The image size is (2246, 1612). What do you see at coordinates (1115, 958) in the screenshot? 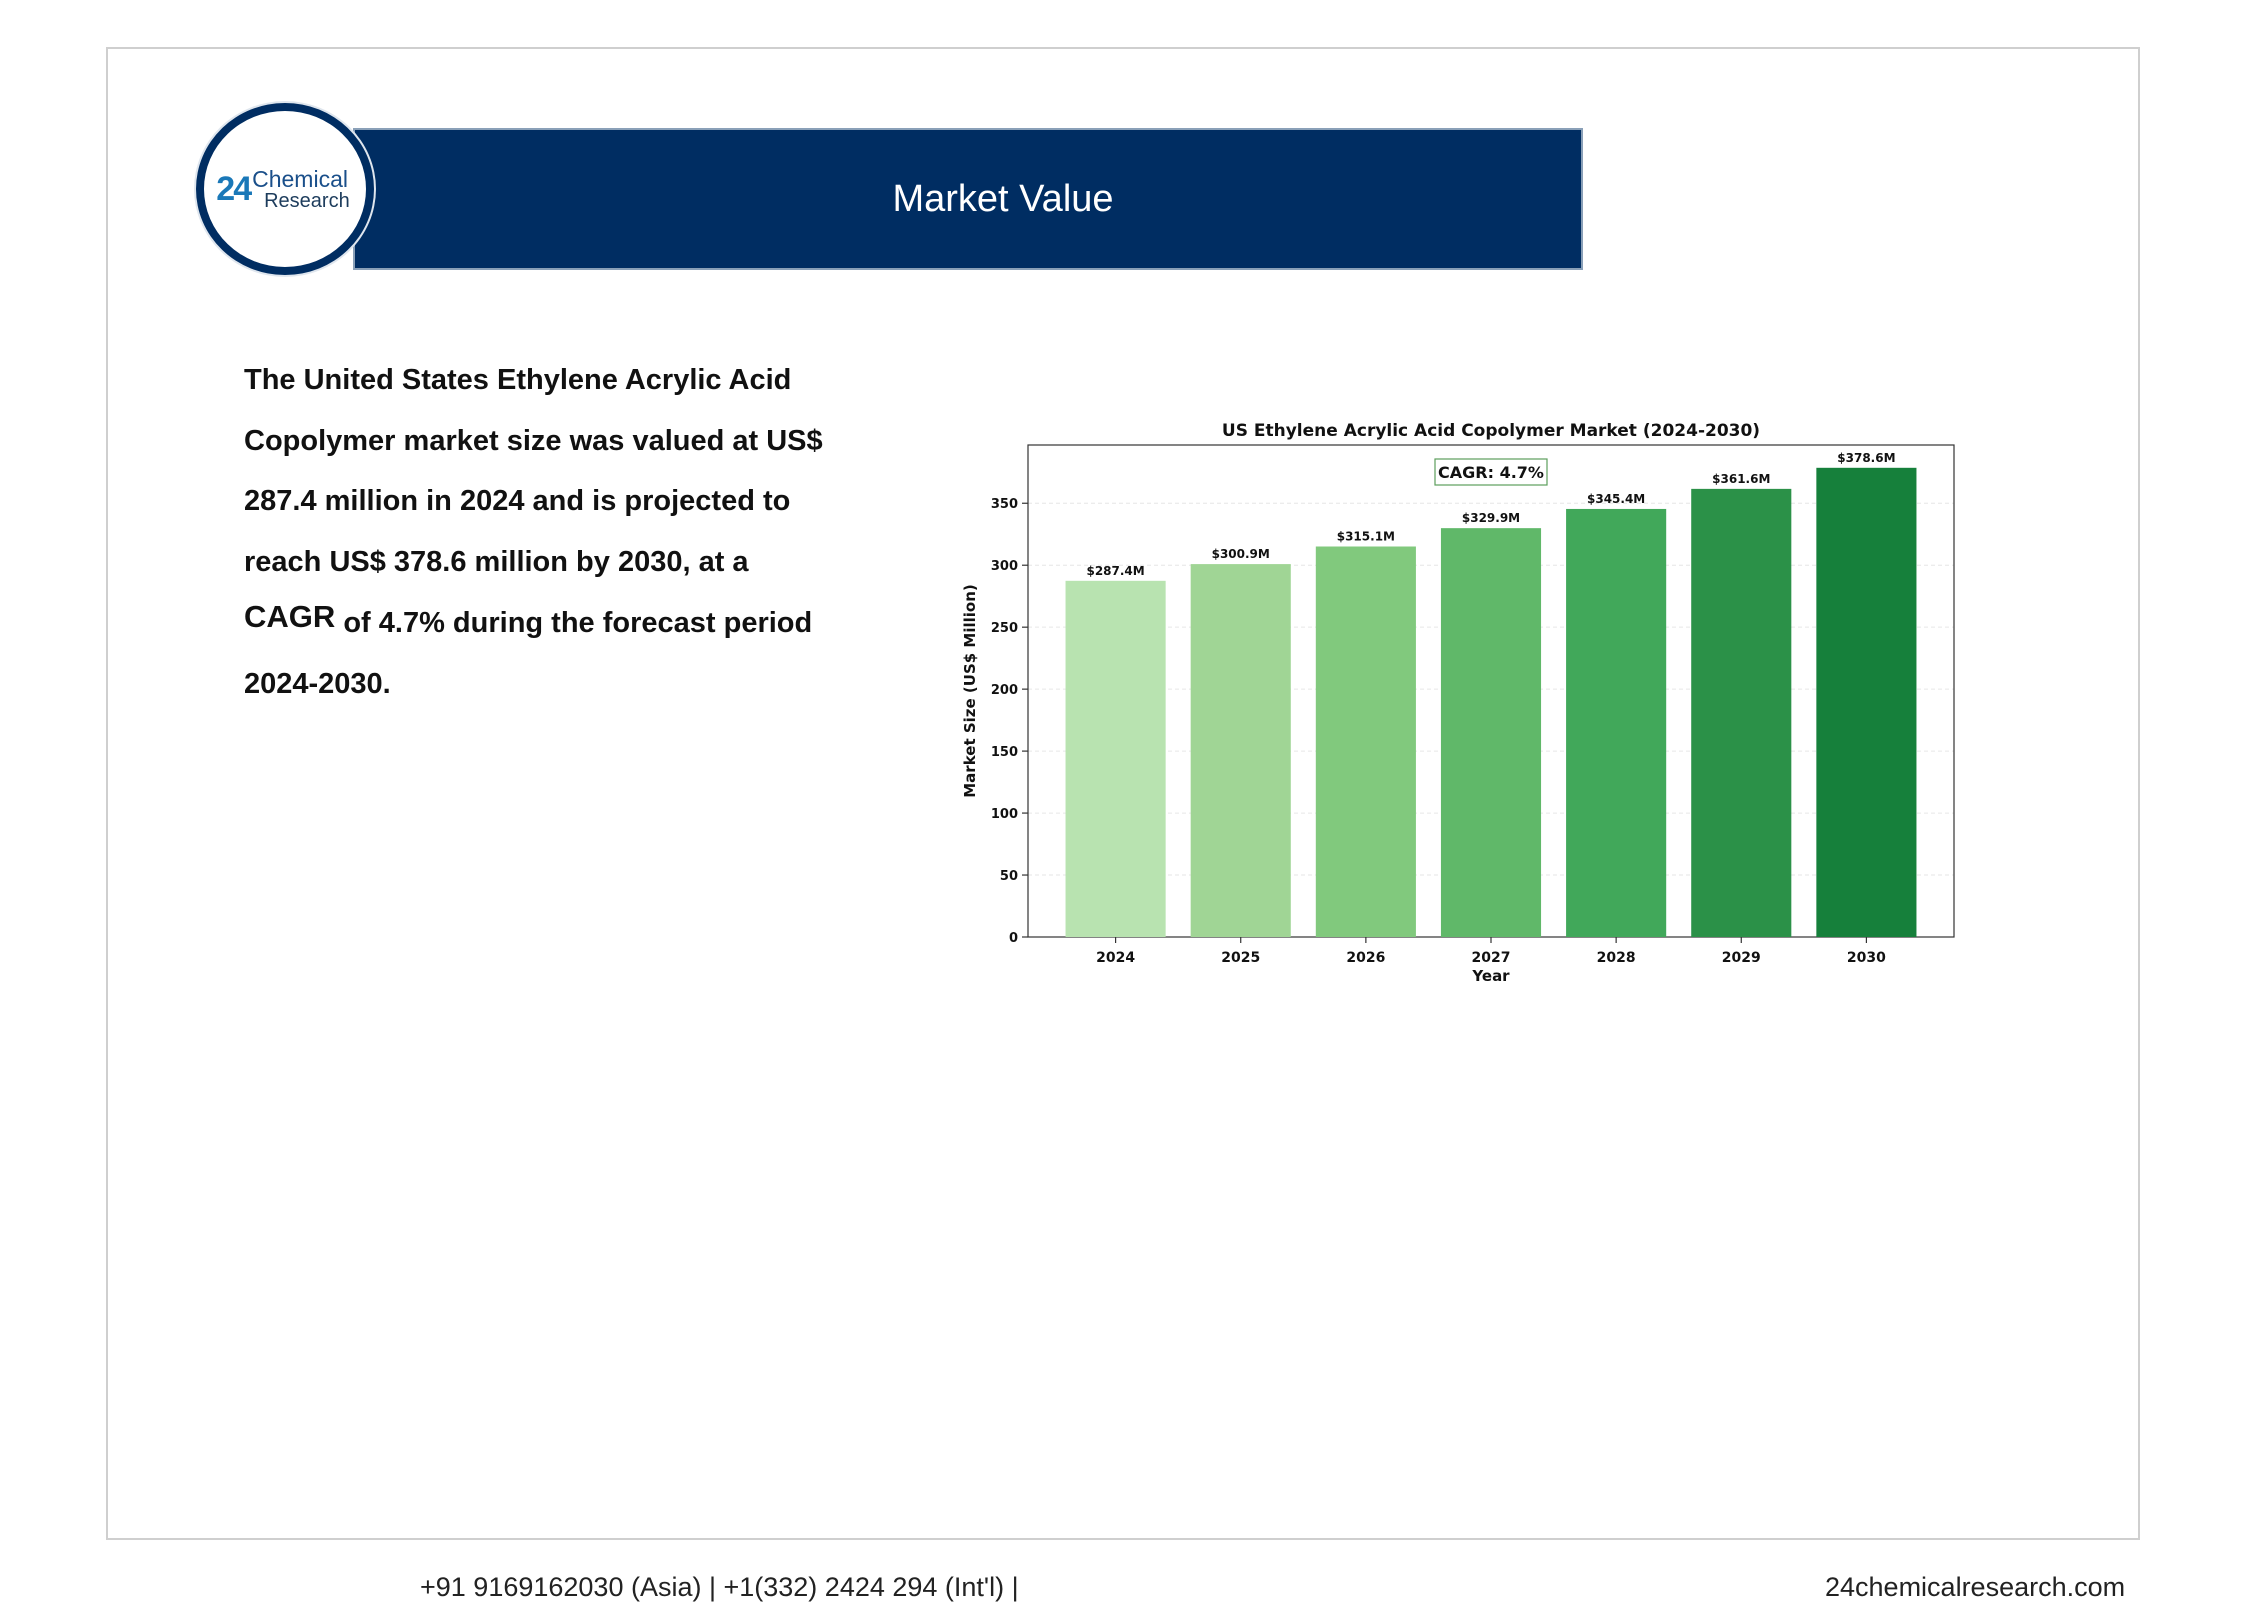
I see `x-tick-label: 2024` at bounding box center [1115, 958].